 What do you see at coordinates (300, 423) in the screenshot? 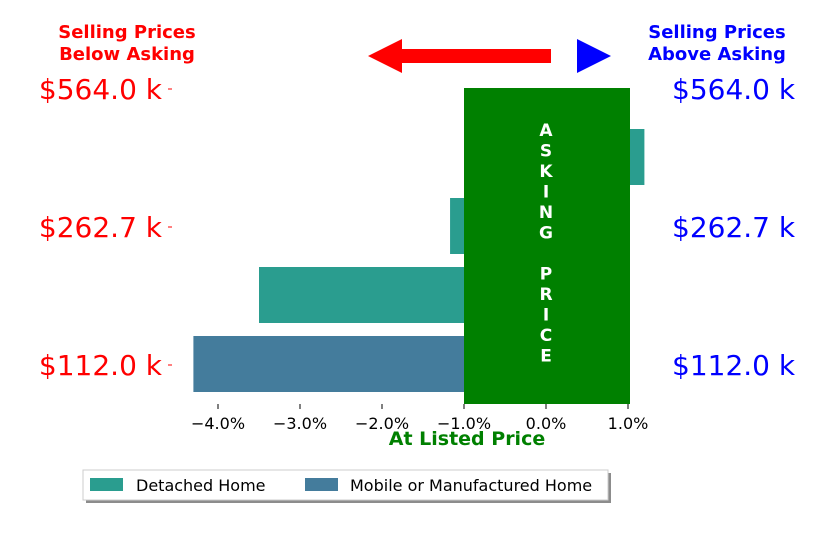
I see `x-tick-label: −3.0%` at bounding box center [300, 423].